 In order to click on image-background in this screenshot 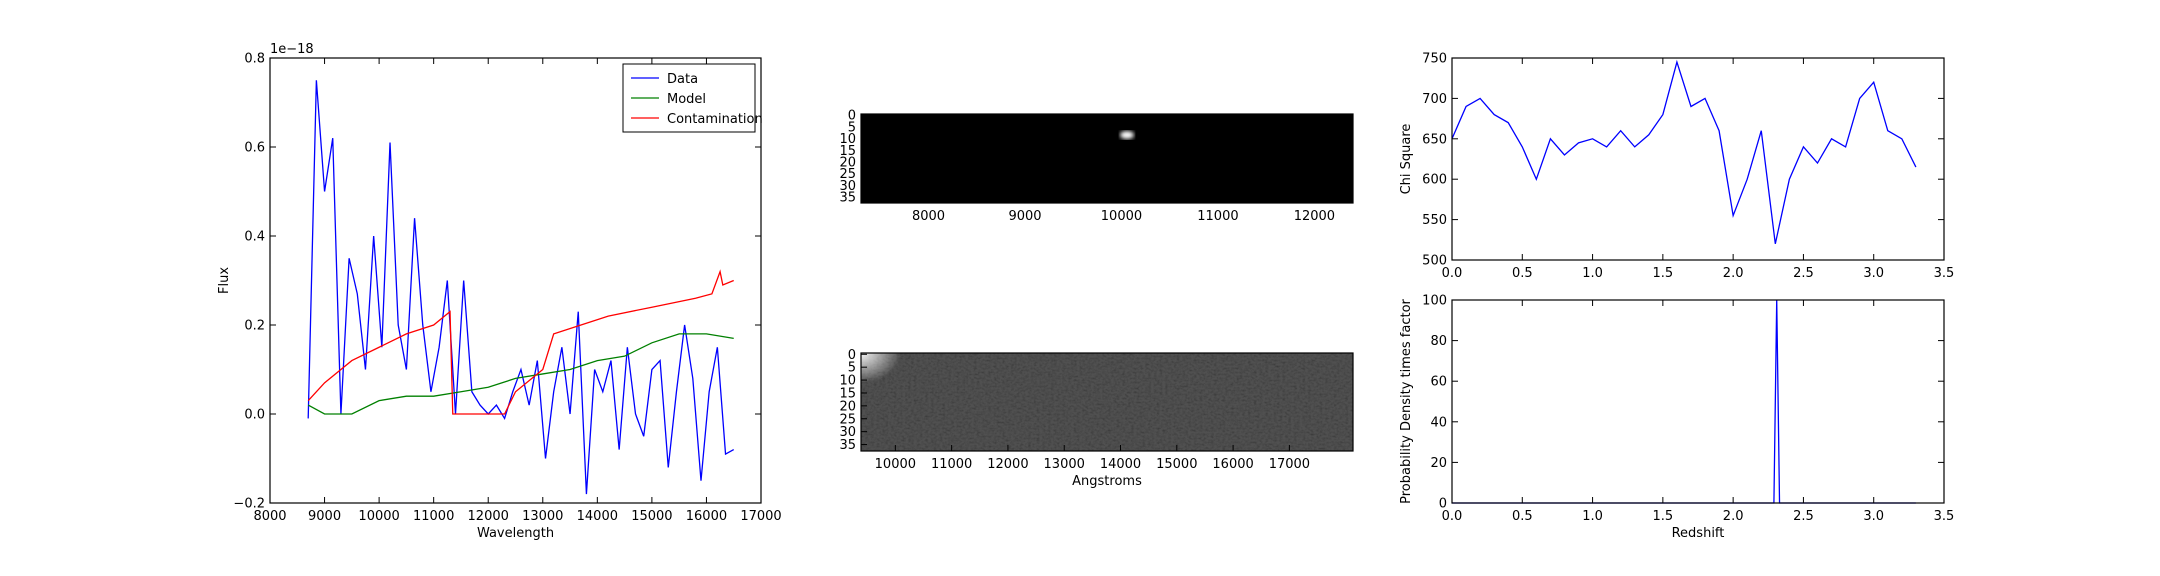, I will do `click(1107, 158)`.